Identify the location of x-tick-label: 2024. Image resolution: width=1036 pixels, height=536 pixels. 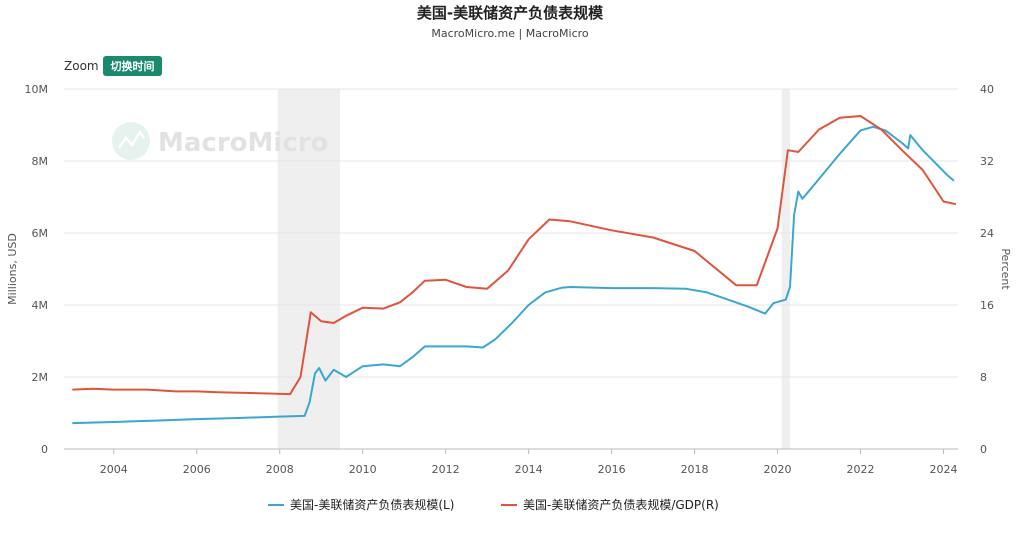
(943, 469).